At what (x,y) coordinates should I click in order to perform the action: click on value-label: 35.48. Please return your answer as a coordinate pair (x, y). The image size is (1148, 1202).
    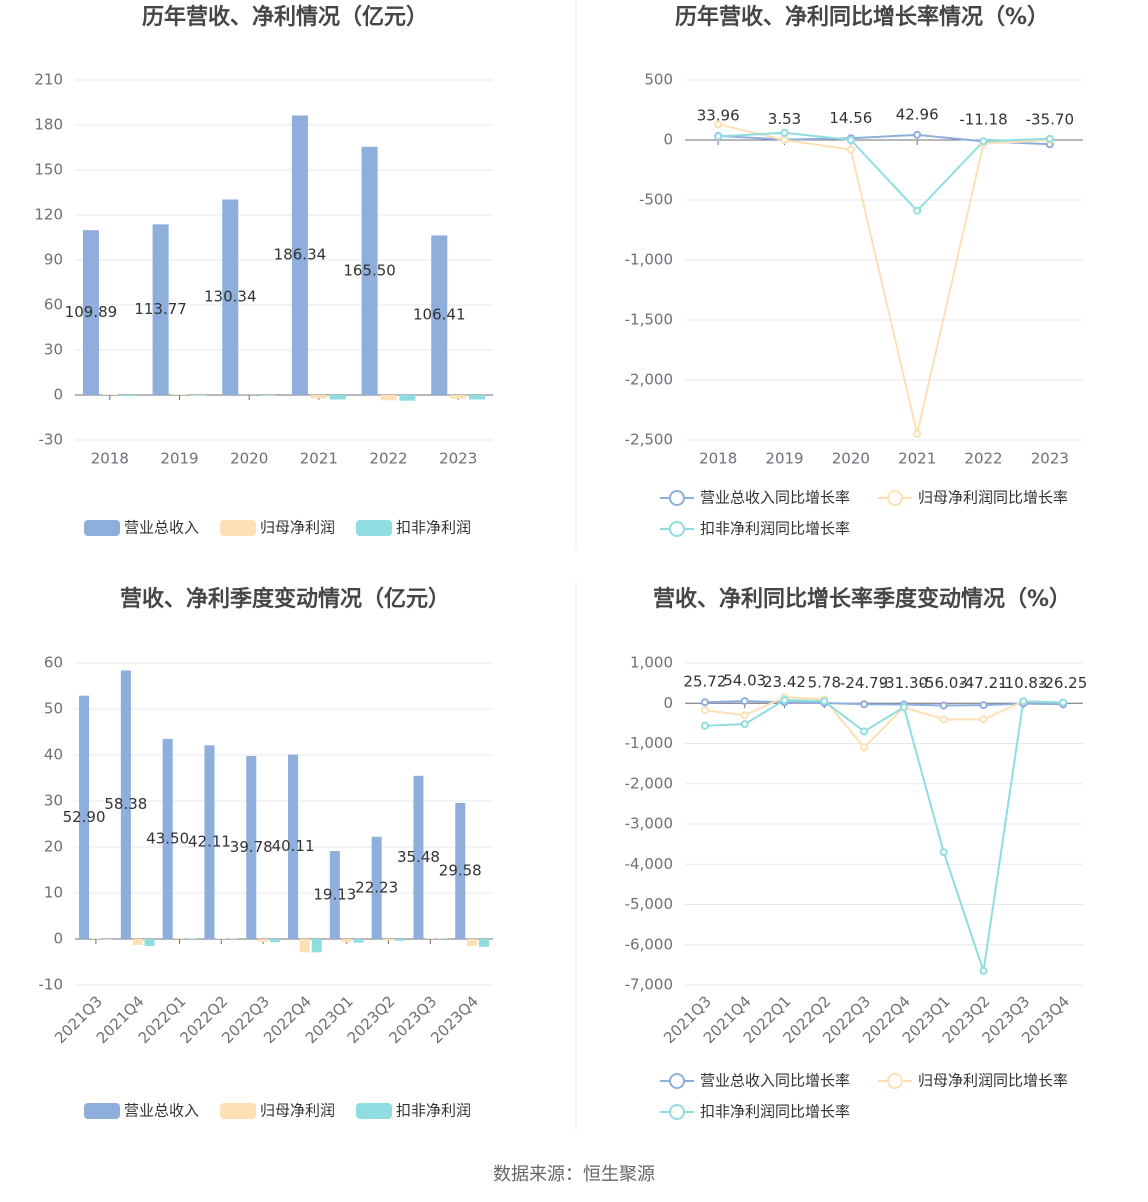
    Looking at the image, I should click on (418, 857).